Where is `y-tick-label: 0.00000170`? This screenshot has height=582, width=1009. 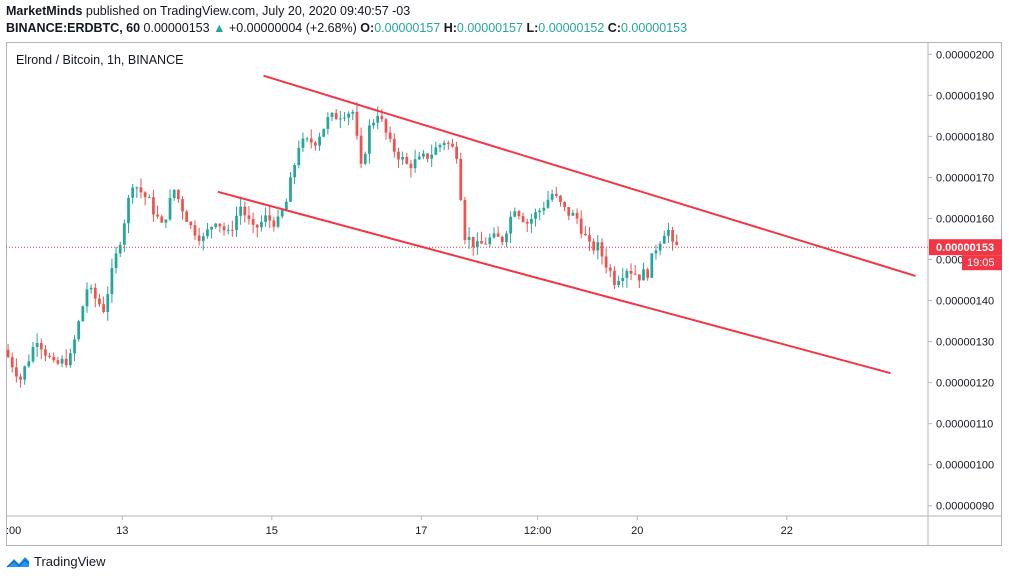 y-tick-label: 0.00000170 is located at coordinates (965, 178).